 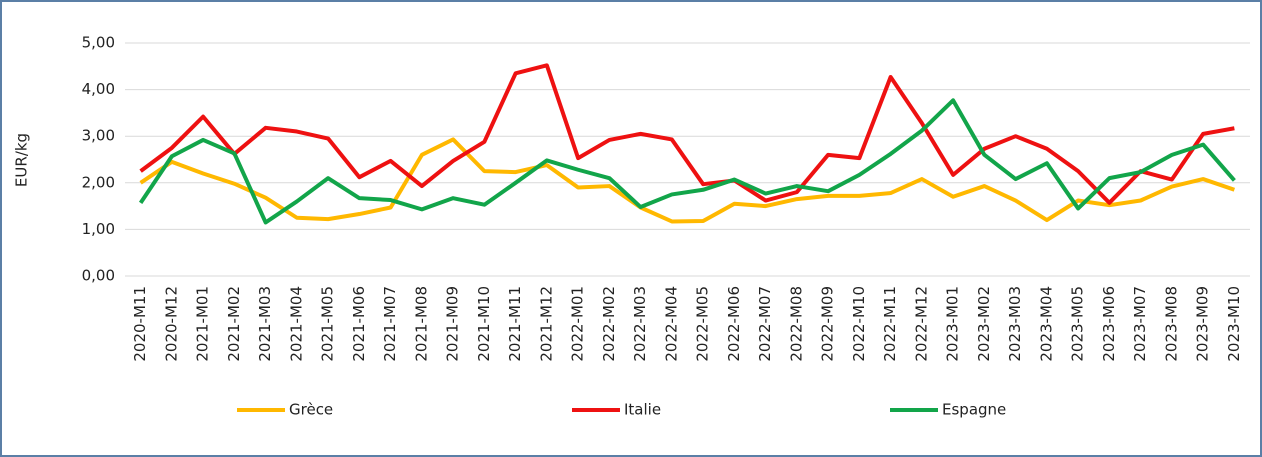 I want to click on x-tick-label: 2021-M03, so click(x=265, y=324).